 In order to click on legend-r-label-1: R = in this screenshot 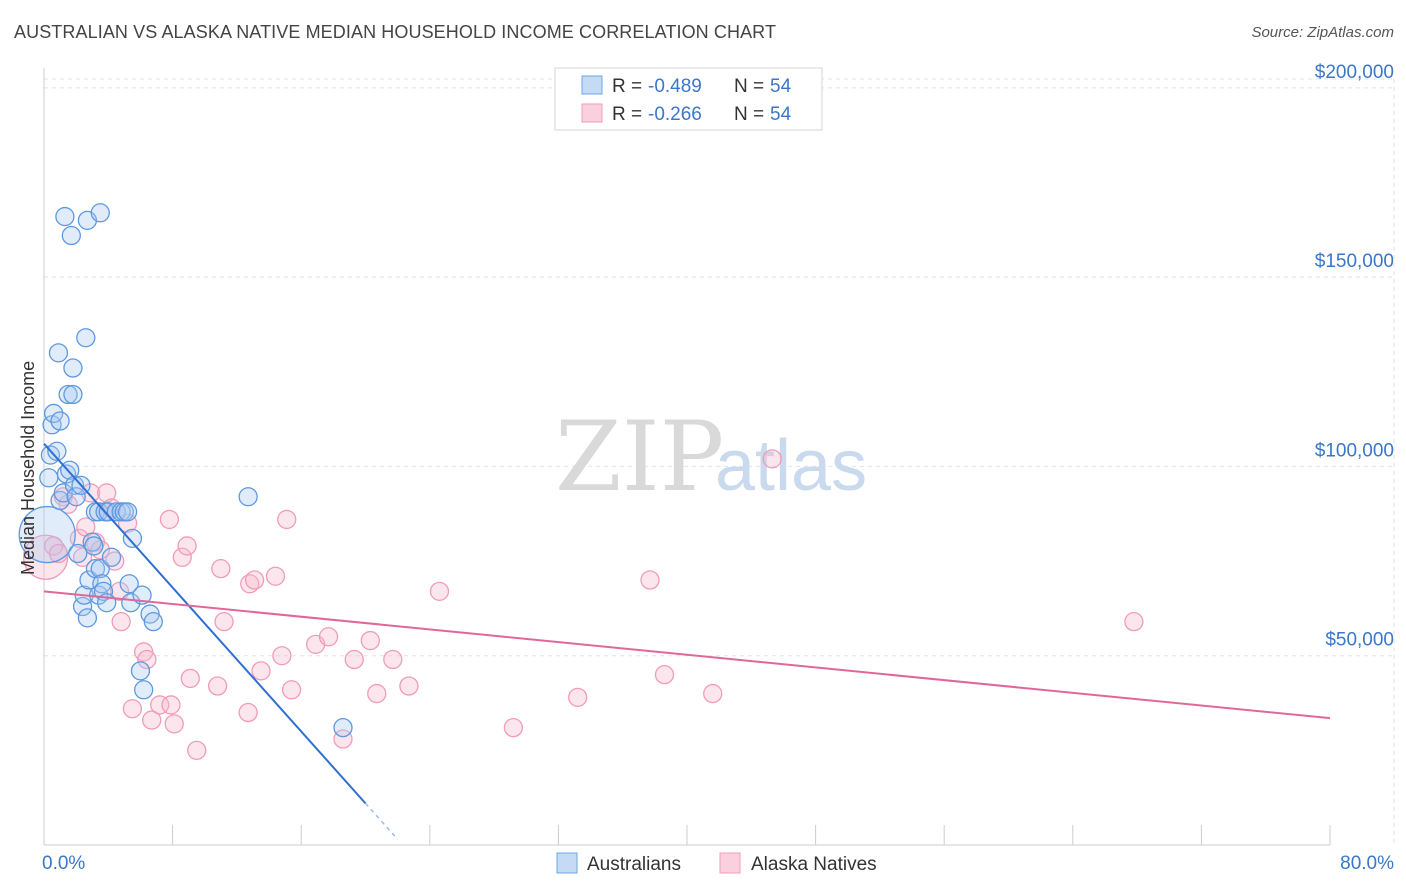, I will do `click(627, 86)`.